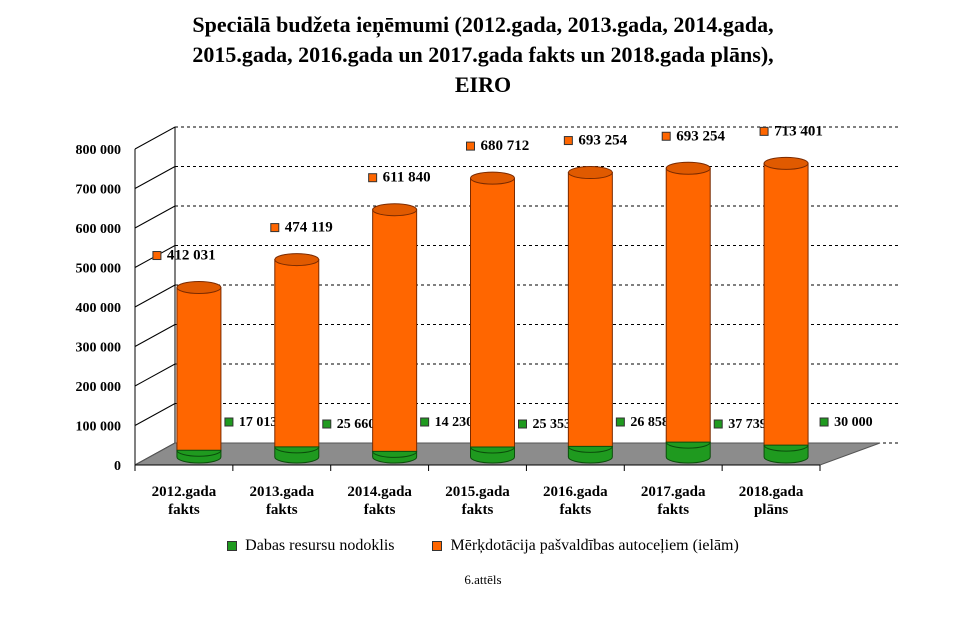  Describe the element at coordinates (117, 466) in the screenshot. I see `y-tick-label: 0` at that location.